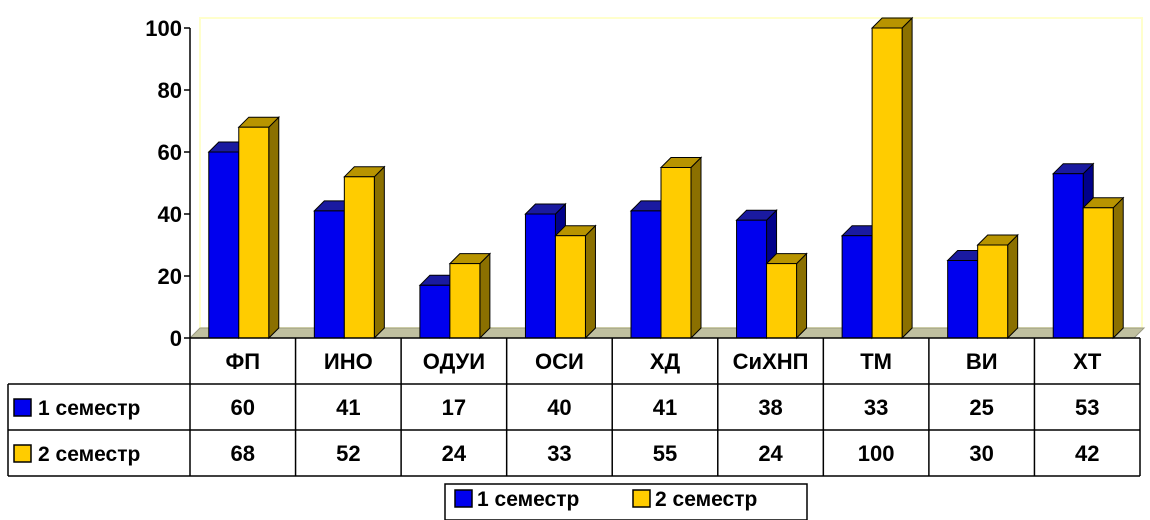 The height and width of the screenshot is (520, 1150). What do you see at coordinates (348, 453) in the screenshot?
I see `table-cell-value: 52` at bounding box center [348, 453].